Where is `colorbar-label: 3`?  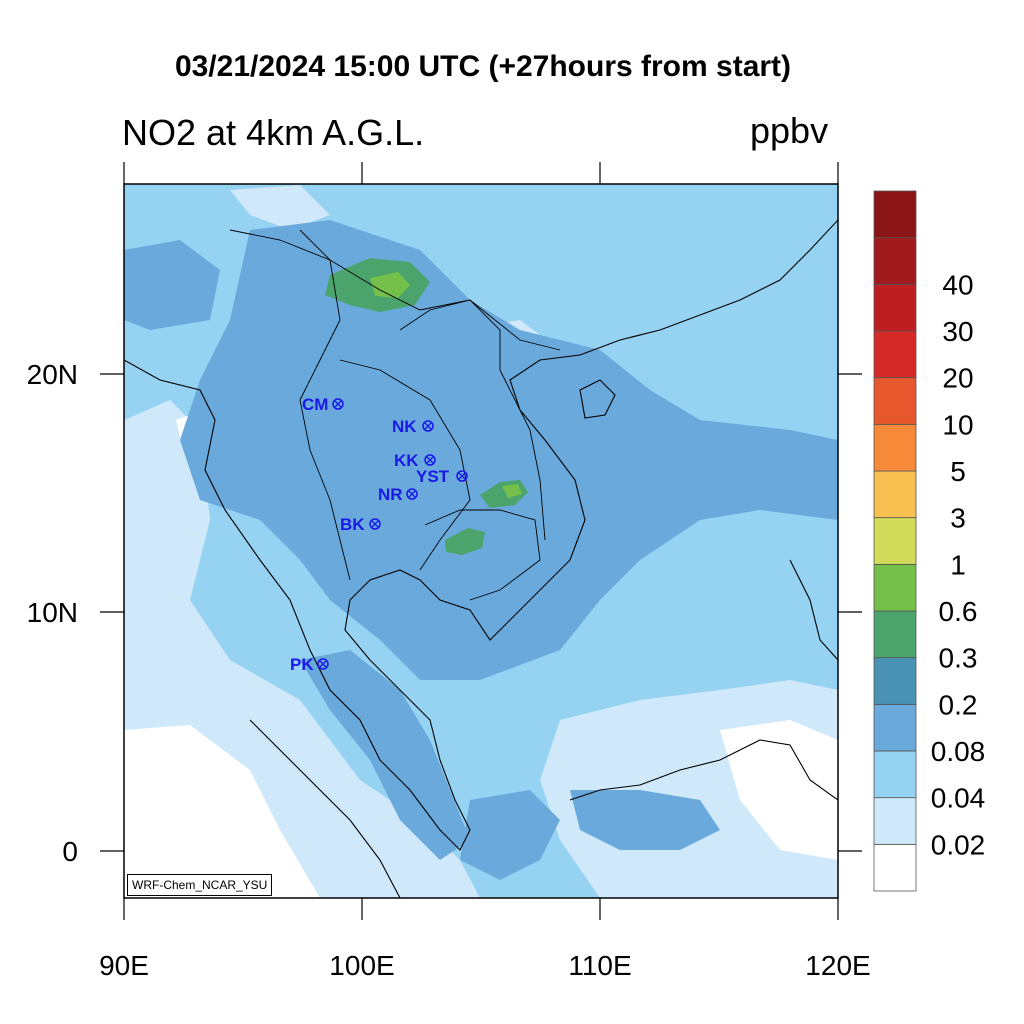
colorbar-label: 3 is located at coordinates (958, 518).